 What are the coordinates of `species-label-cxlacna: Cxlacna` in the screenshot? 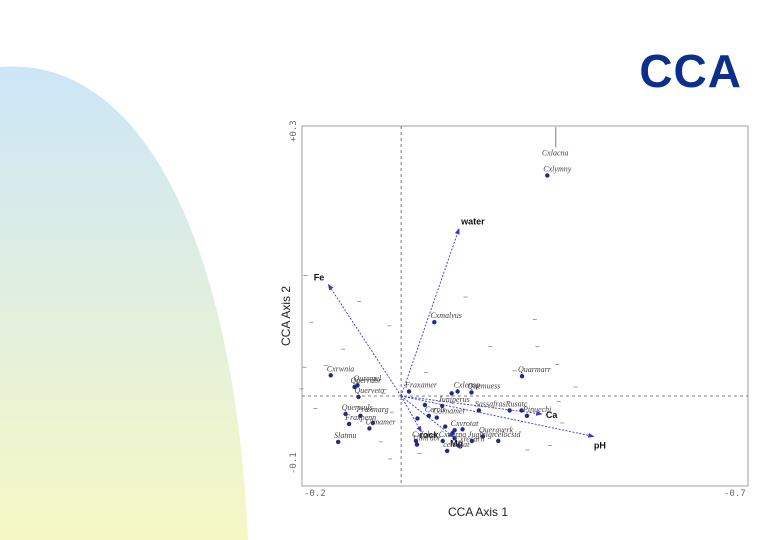 It's located at (555, 152).